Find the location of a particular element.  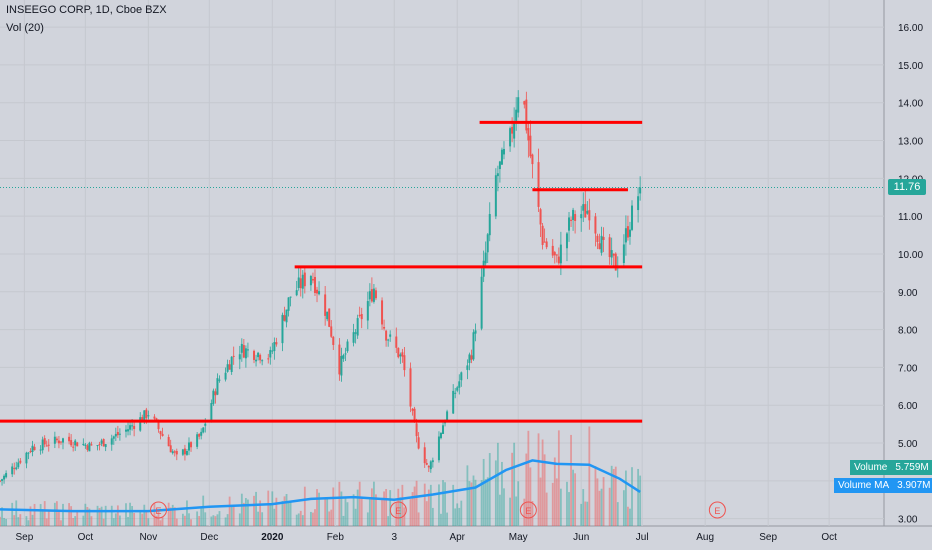

volume-study-legend: Vol (20) is located at coordinates (25, 28).